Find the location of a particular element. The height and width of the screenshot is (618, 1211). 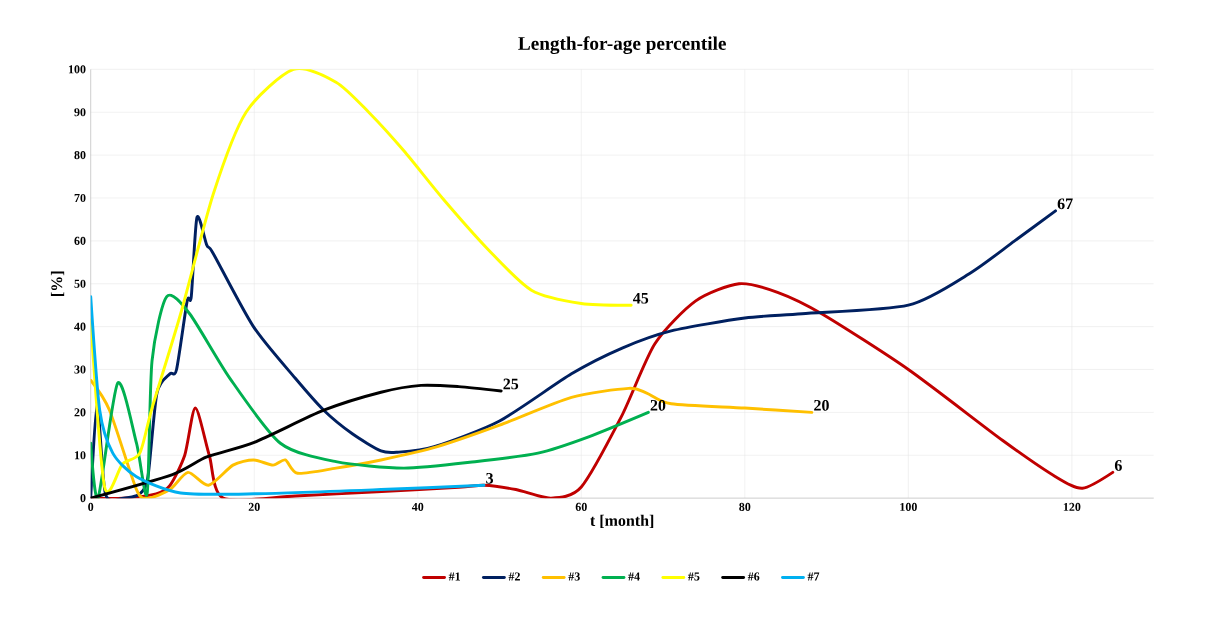

x-tick-label: 100 is located at coordinates (908, 506).